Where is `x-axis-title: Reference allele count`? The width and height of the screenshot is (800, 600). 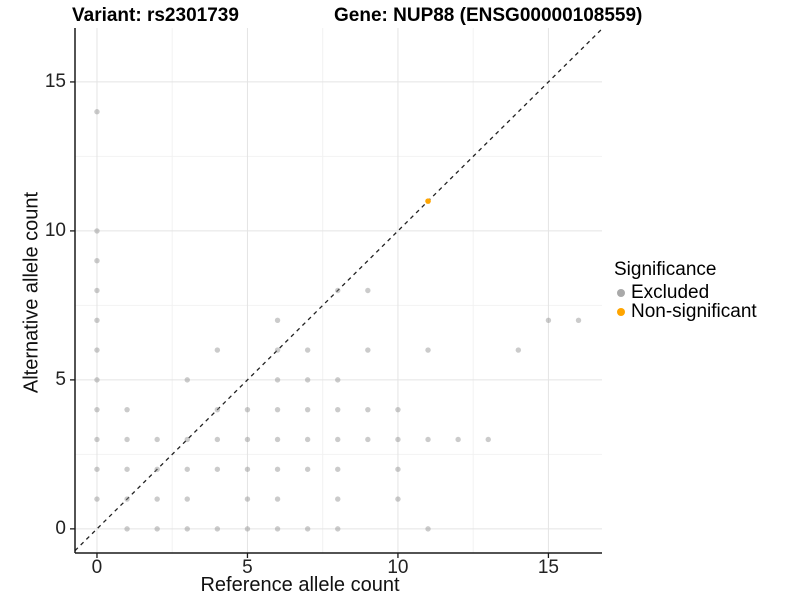 x-axis-title: Reference allele count is located at coordinates (300, 585).